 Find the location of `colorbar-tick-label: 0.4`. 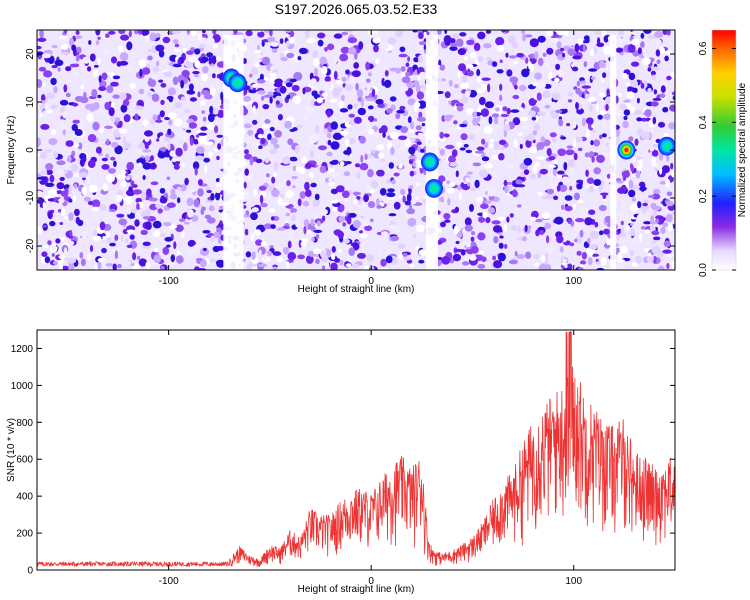

colorbar-tick-label: 0.4 is located at coordinates (703, 122).